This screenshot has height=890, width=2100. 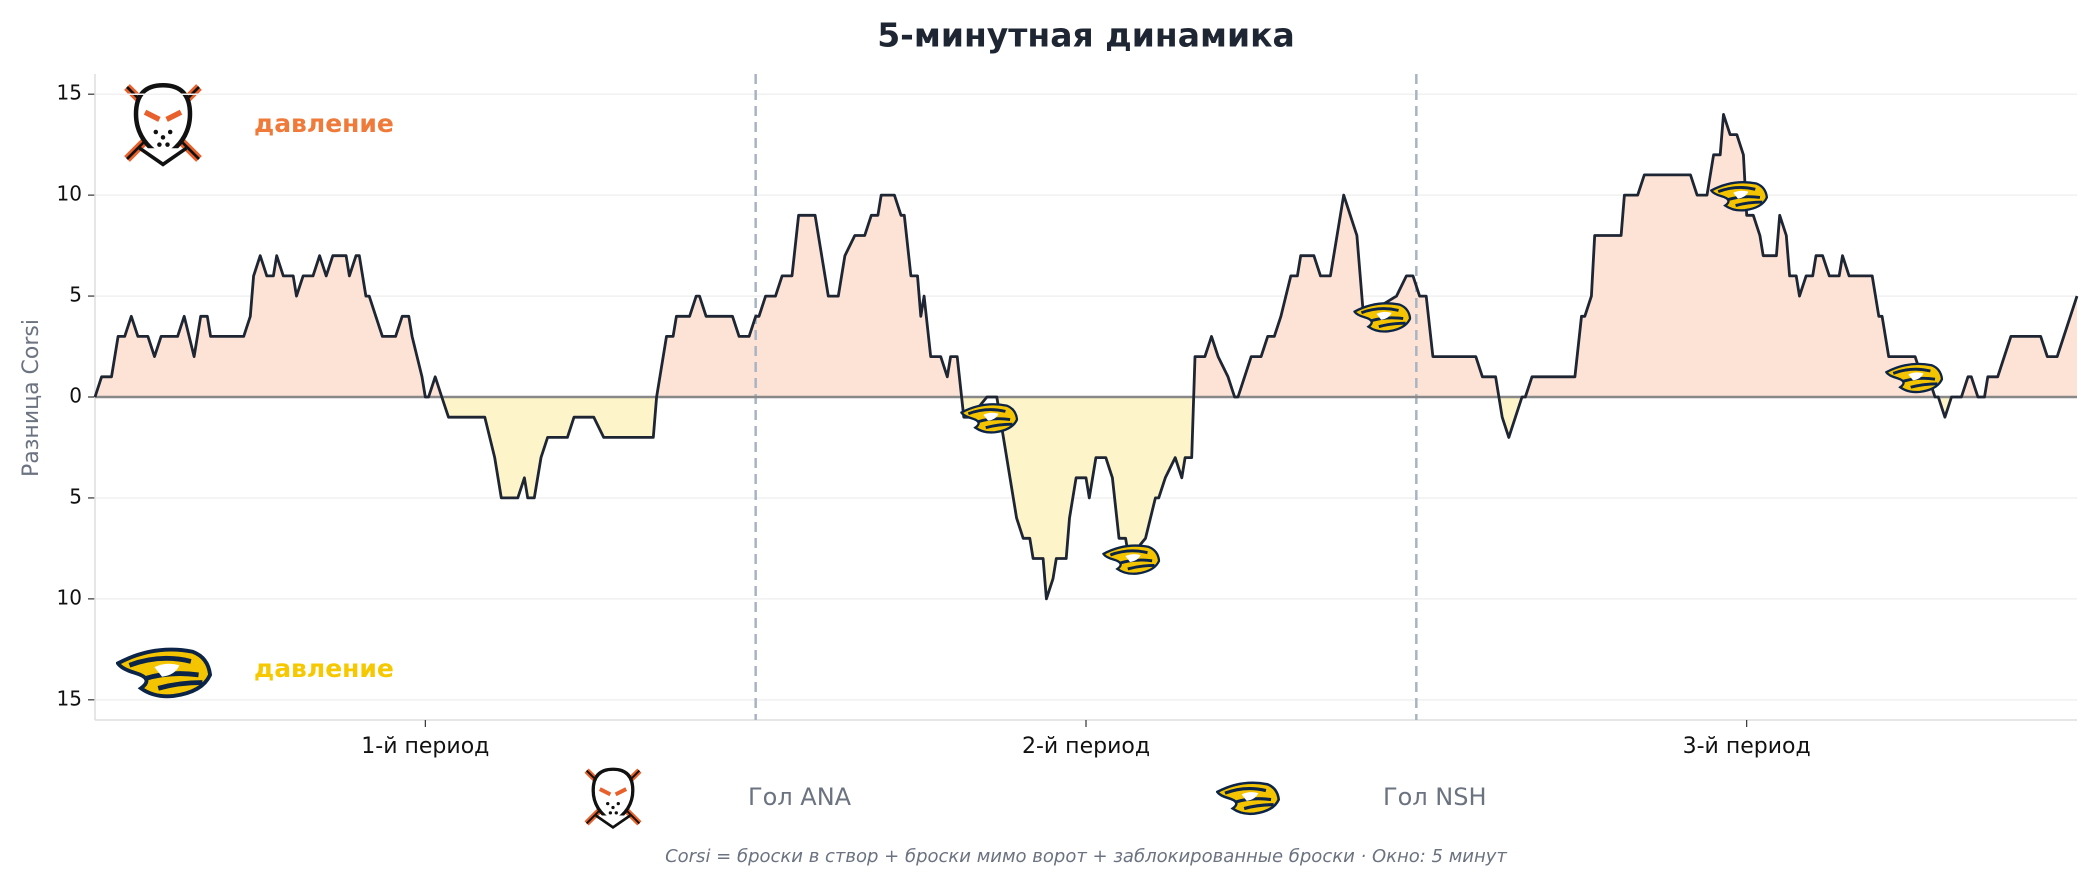 I want to click on legend-label: Гол NSH, so click(x=1435, y=797).